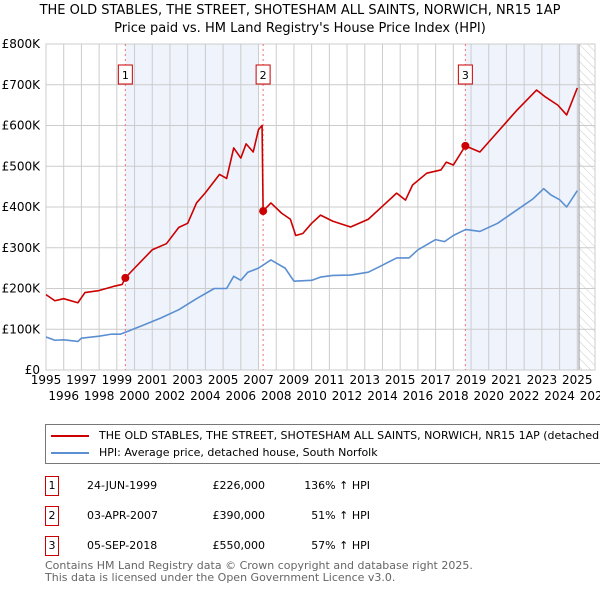  Describe the element at coordinates (471, 380) in the screenshot. I see `x-tick-label: 2019` at that location.